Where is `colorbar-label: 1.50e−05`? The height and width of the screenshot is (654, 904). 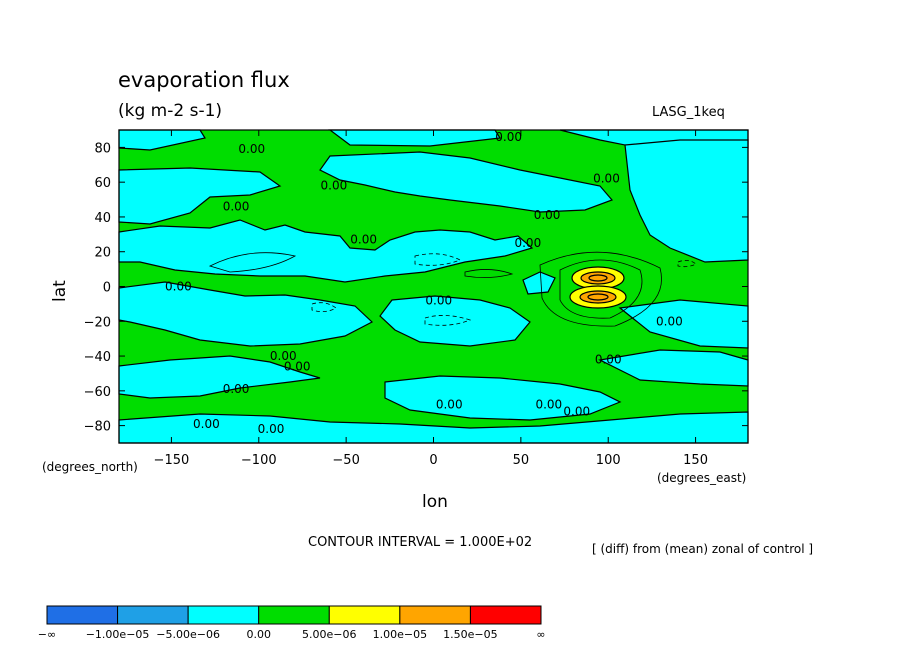
colorbar-label: 1.50e−05 is located at coordinates (470, 634).